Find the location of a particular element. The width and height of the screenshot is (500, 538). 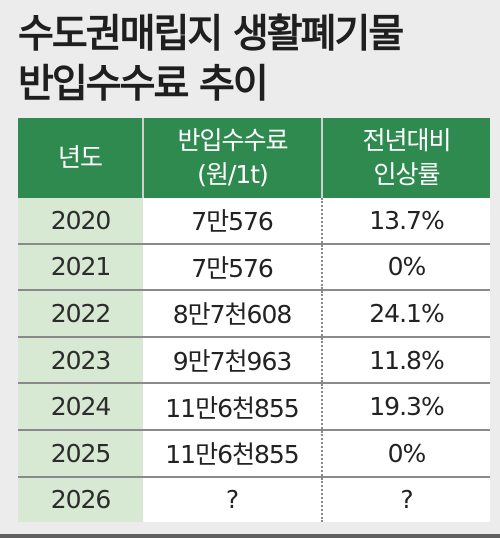

header-row: 년도 반입수수료 (원/1t) 전년대비 인상률 is located at coordinates (254, 158).